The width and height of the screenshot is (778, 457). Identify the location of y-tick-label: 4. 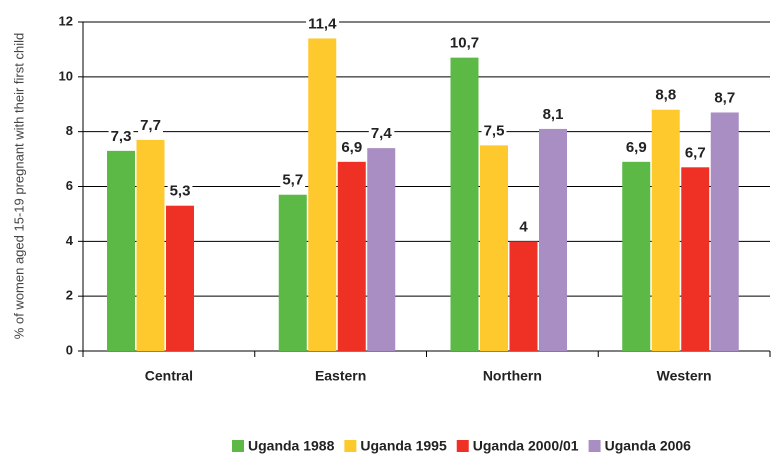
(70, 240).